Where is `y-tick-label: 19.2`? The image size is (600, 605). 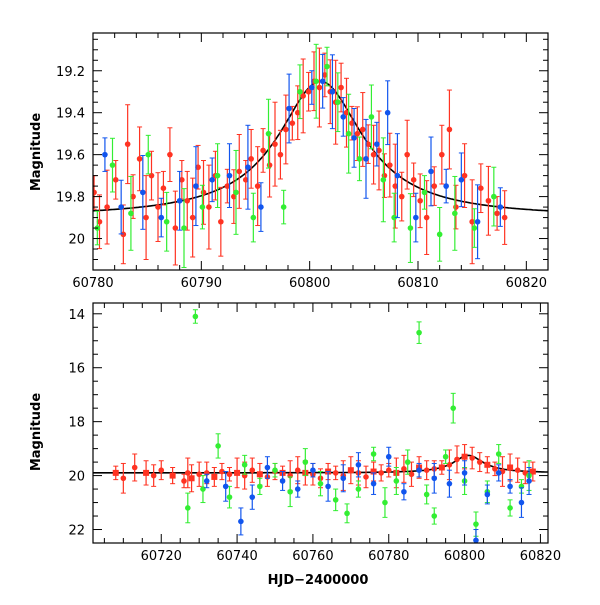 y-tick-label: 19.2 is located at coordinates (70, 72).